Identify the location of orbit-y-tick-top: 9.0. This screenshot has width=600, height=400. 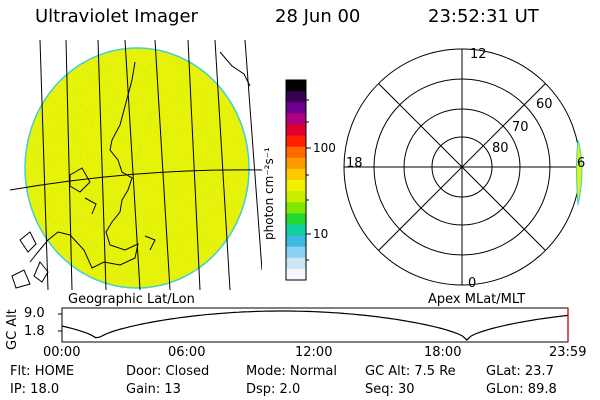
(34, 313).